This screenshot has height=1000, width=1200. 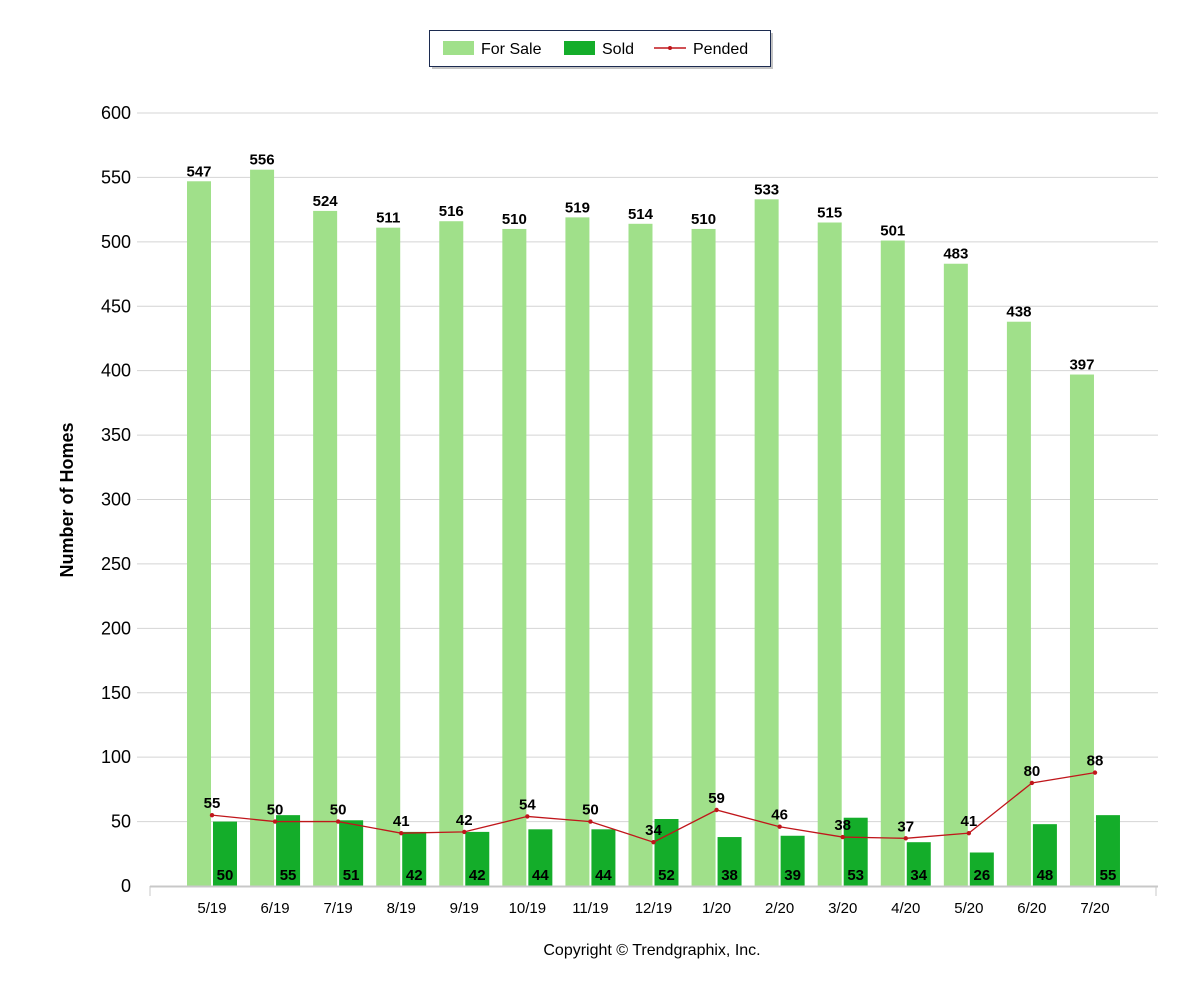 What do you see at coordinates (288, 875) in the screenshot?
I see `sold-value-label: 55` at bounding box center [288, 875].